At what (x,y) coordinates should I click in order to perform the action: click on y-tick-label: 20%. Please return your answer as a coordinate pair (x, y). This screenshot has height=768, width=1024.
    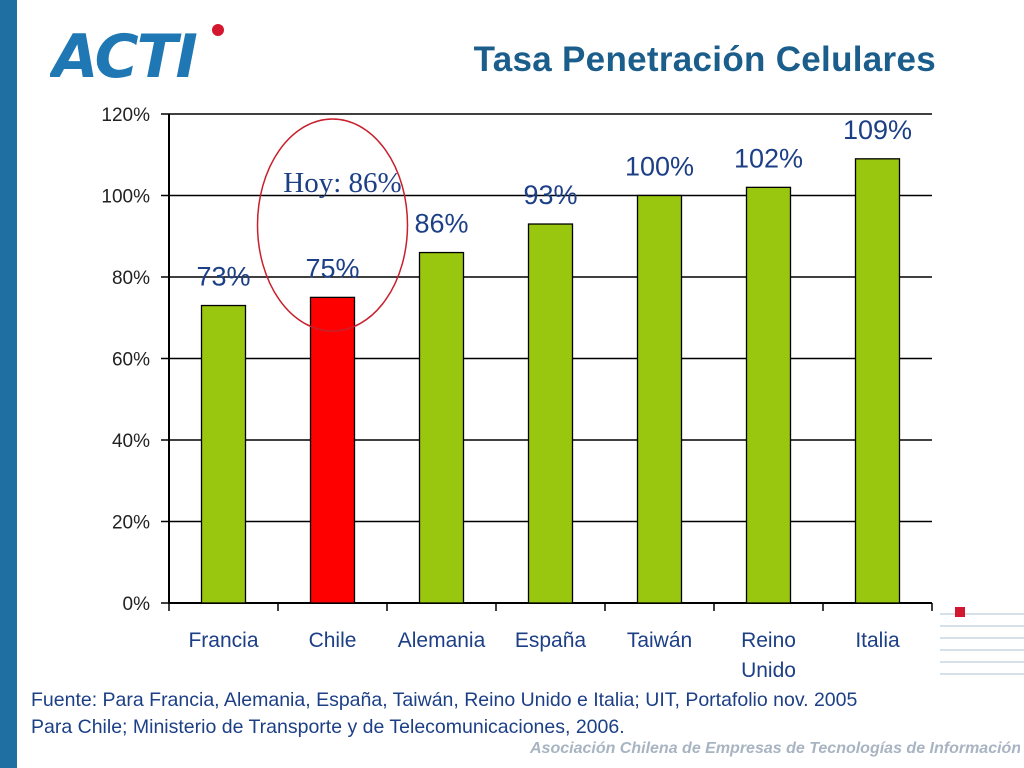
    Looking at the image, I should click on (131, 523).